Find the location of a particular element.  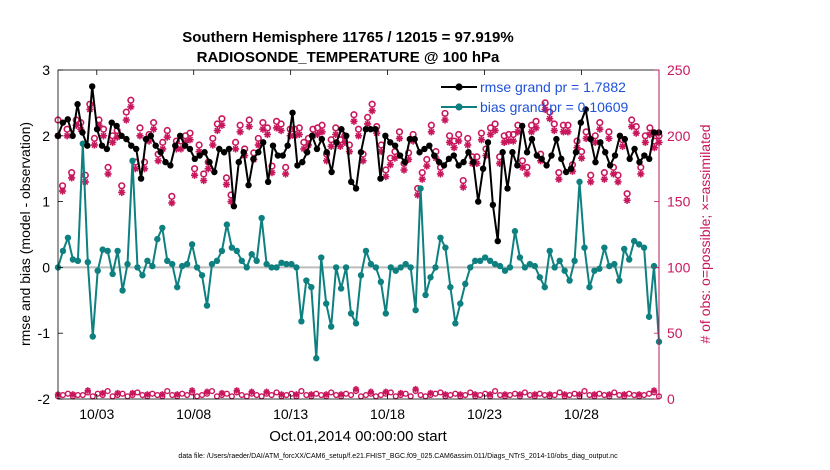

left-axis-label: rmse and bias (model - observation) is located at coordinates (25, 234).